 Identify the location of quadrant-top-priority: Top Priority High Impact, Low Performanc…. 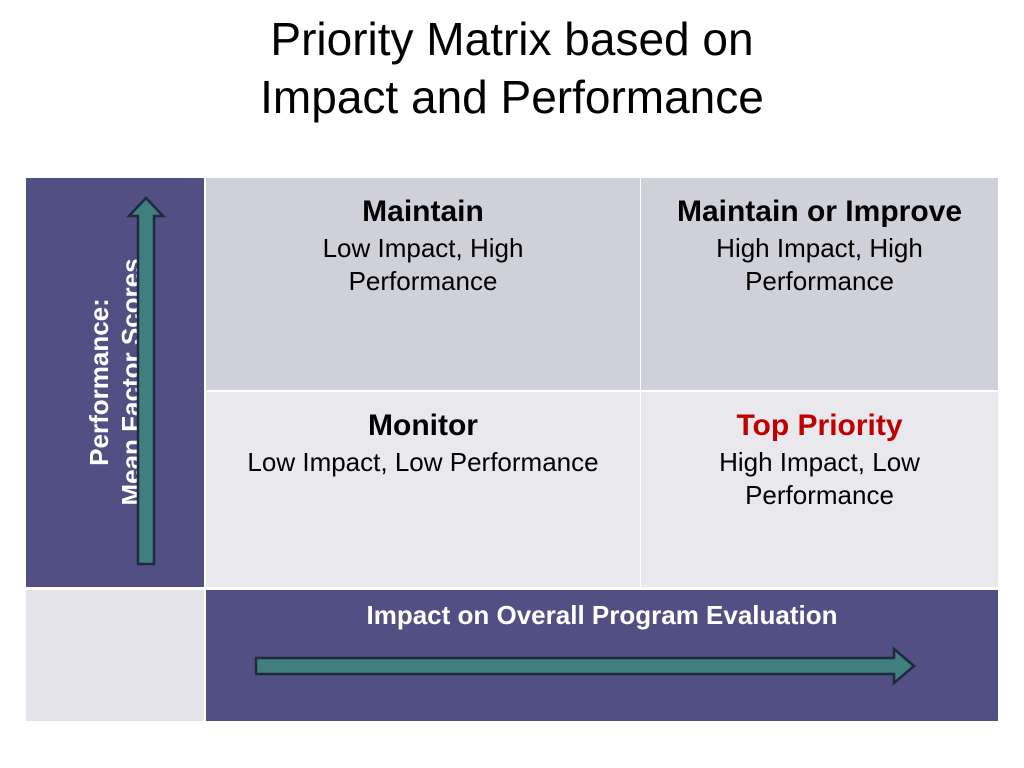
(819, 489).